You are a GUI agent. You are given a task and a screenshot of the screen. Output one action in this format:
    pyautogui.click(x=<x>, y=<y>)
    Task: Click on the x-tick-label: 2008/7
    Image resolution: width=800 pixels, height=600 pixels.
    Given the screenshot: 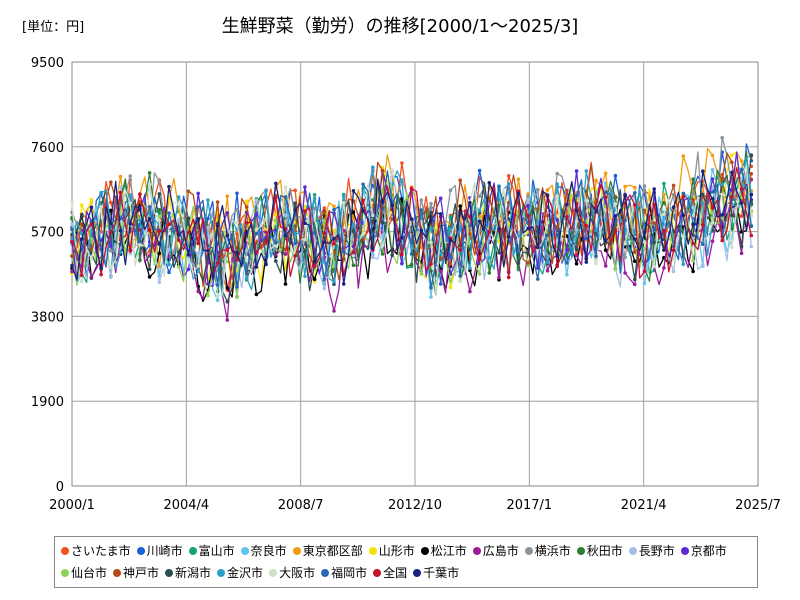 What is the action you would take?
    pyautogui.click(x=301, y=505)
    